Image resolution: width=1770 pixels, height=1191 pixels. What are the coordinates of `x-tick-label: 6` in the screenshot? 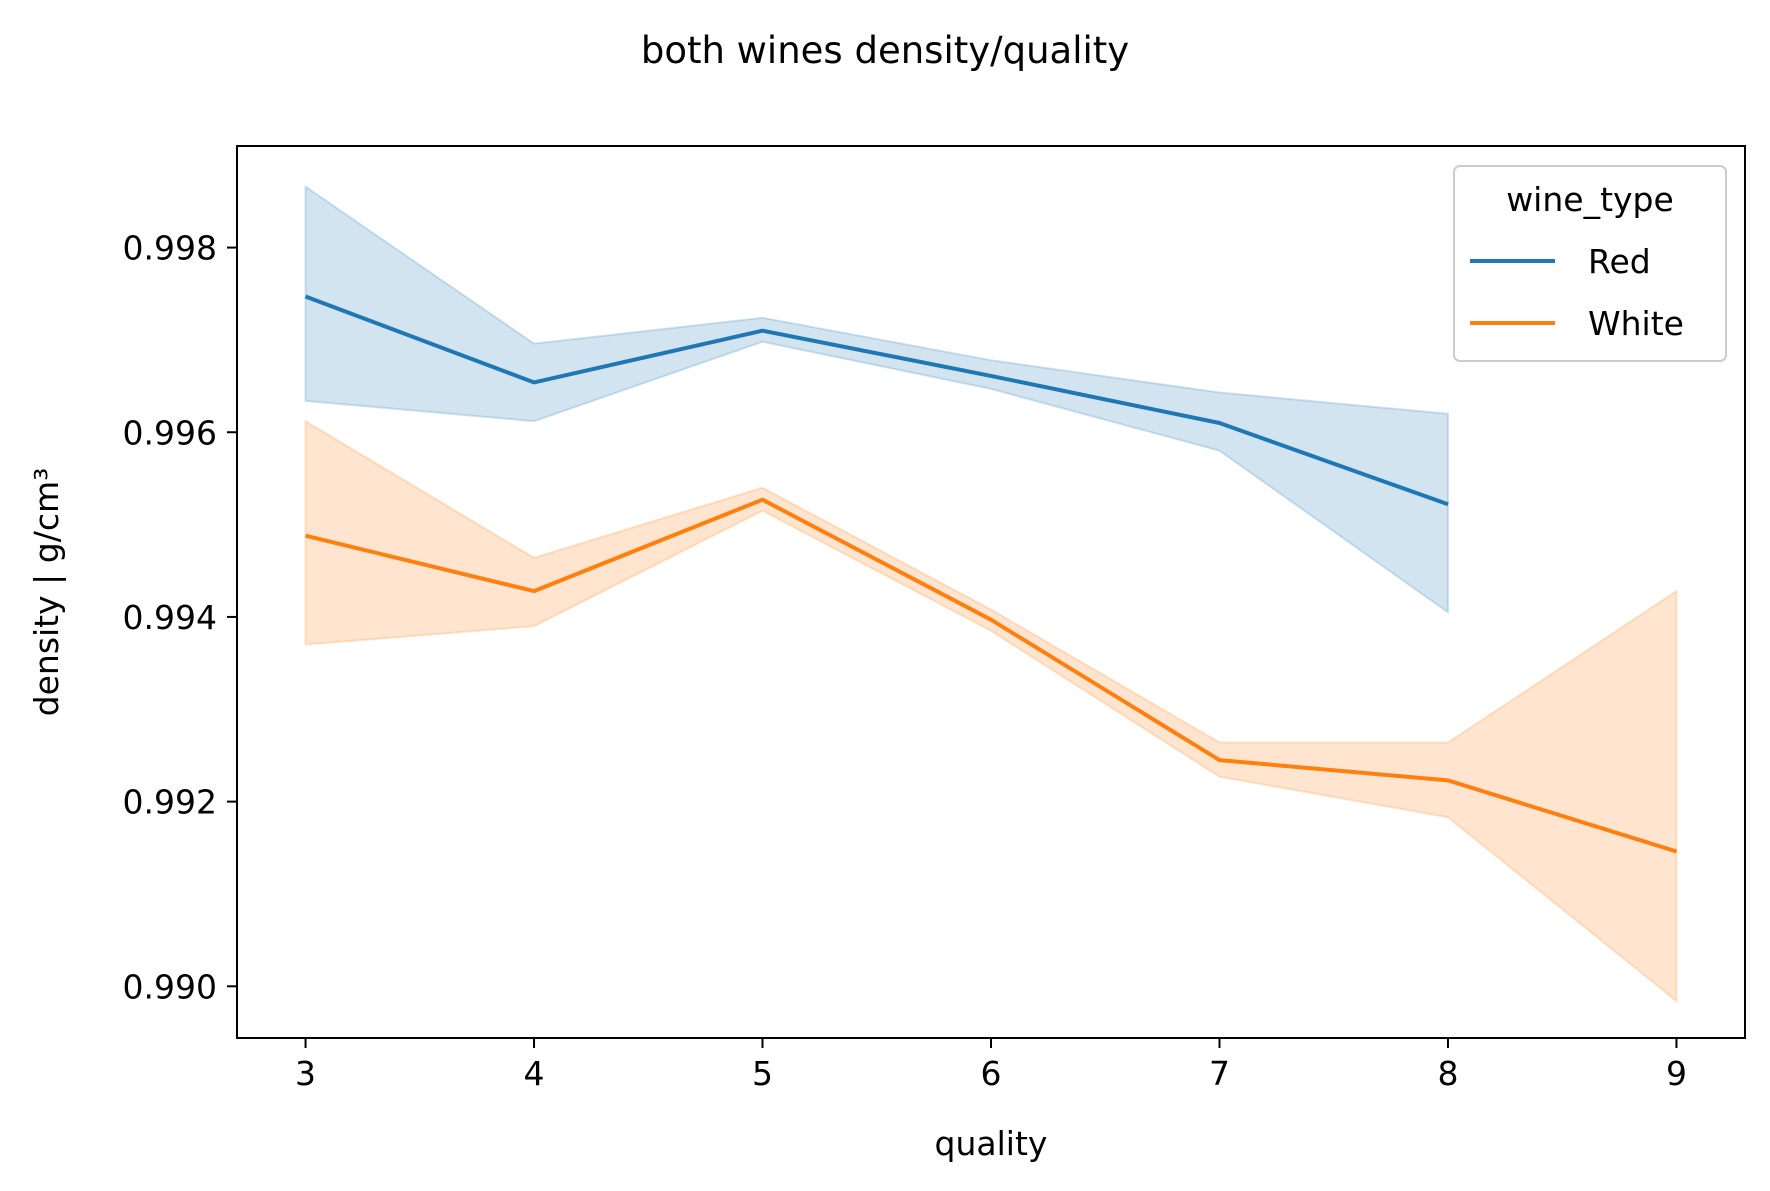 It's located at (991, 1073).